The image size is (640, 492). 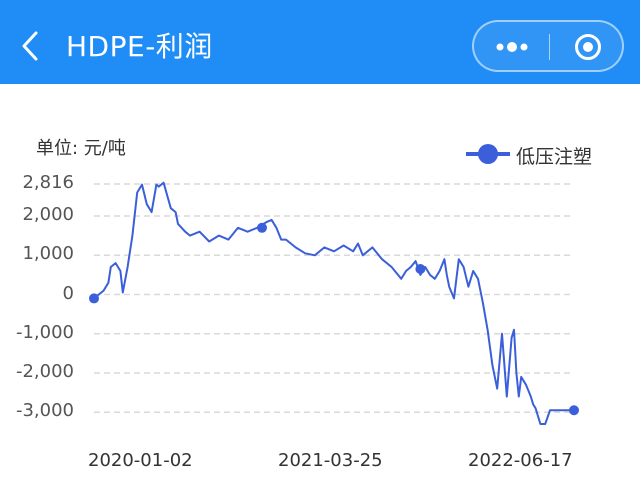 I want to click on mini-program-capsule, so click(x=548, y=46).